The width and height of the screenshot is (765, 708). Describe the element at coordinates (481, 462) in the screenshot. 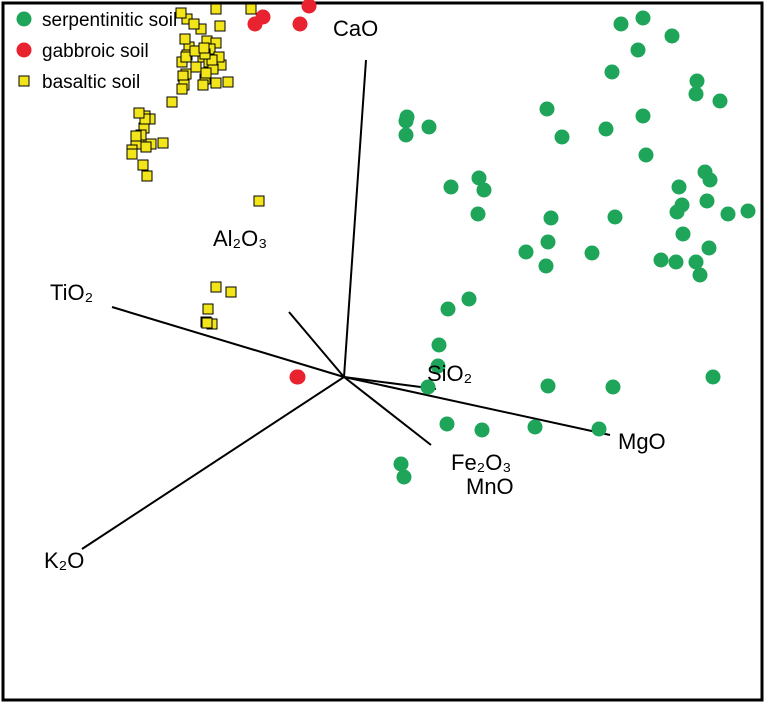

I see `vector-label-fe2o3: Fe₂O₃` at that location.